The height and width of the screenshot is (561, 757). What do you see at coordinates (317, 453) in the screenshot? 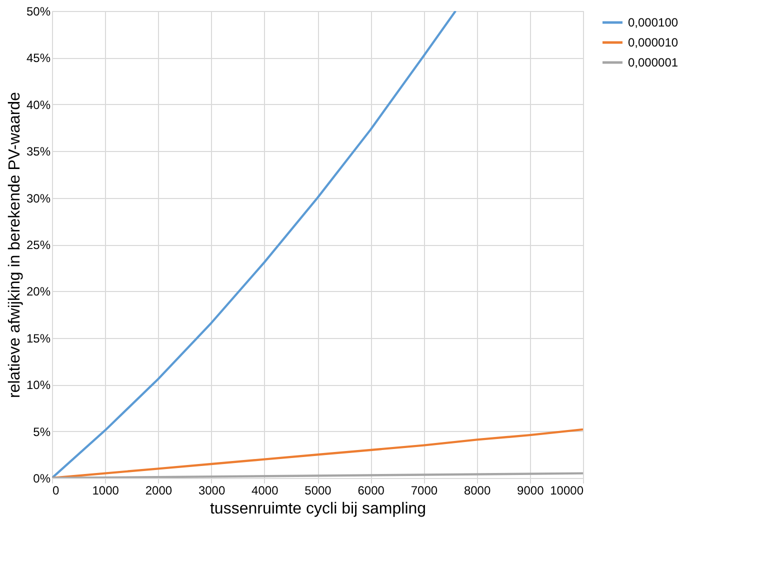
I see `line-series` at bounding box center [317, 453].